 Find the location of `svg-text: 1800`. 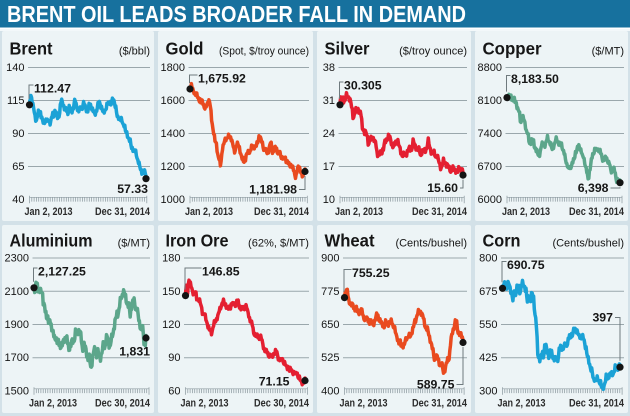

svg-text: 1800 is located at coordinates (173, 68).